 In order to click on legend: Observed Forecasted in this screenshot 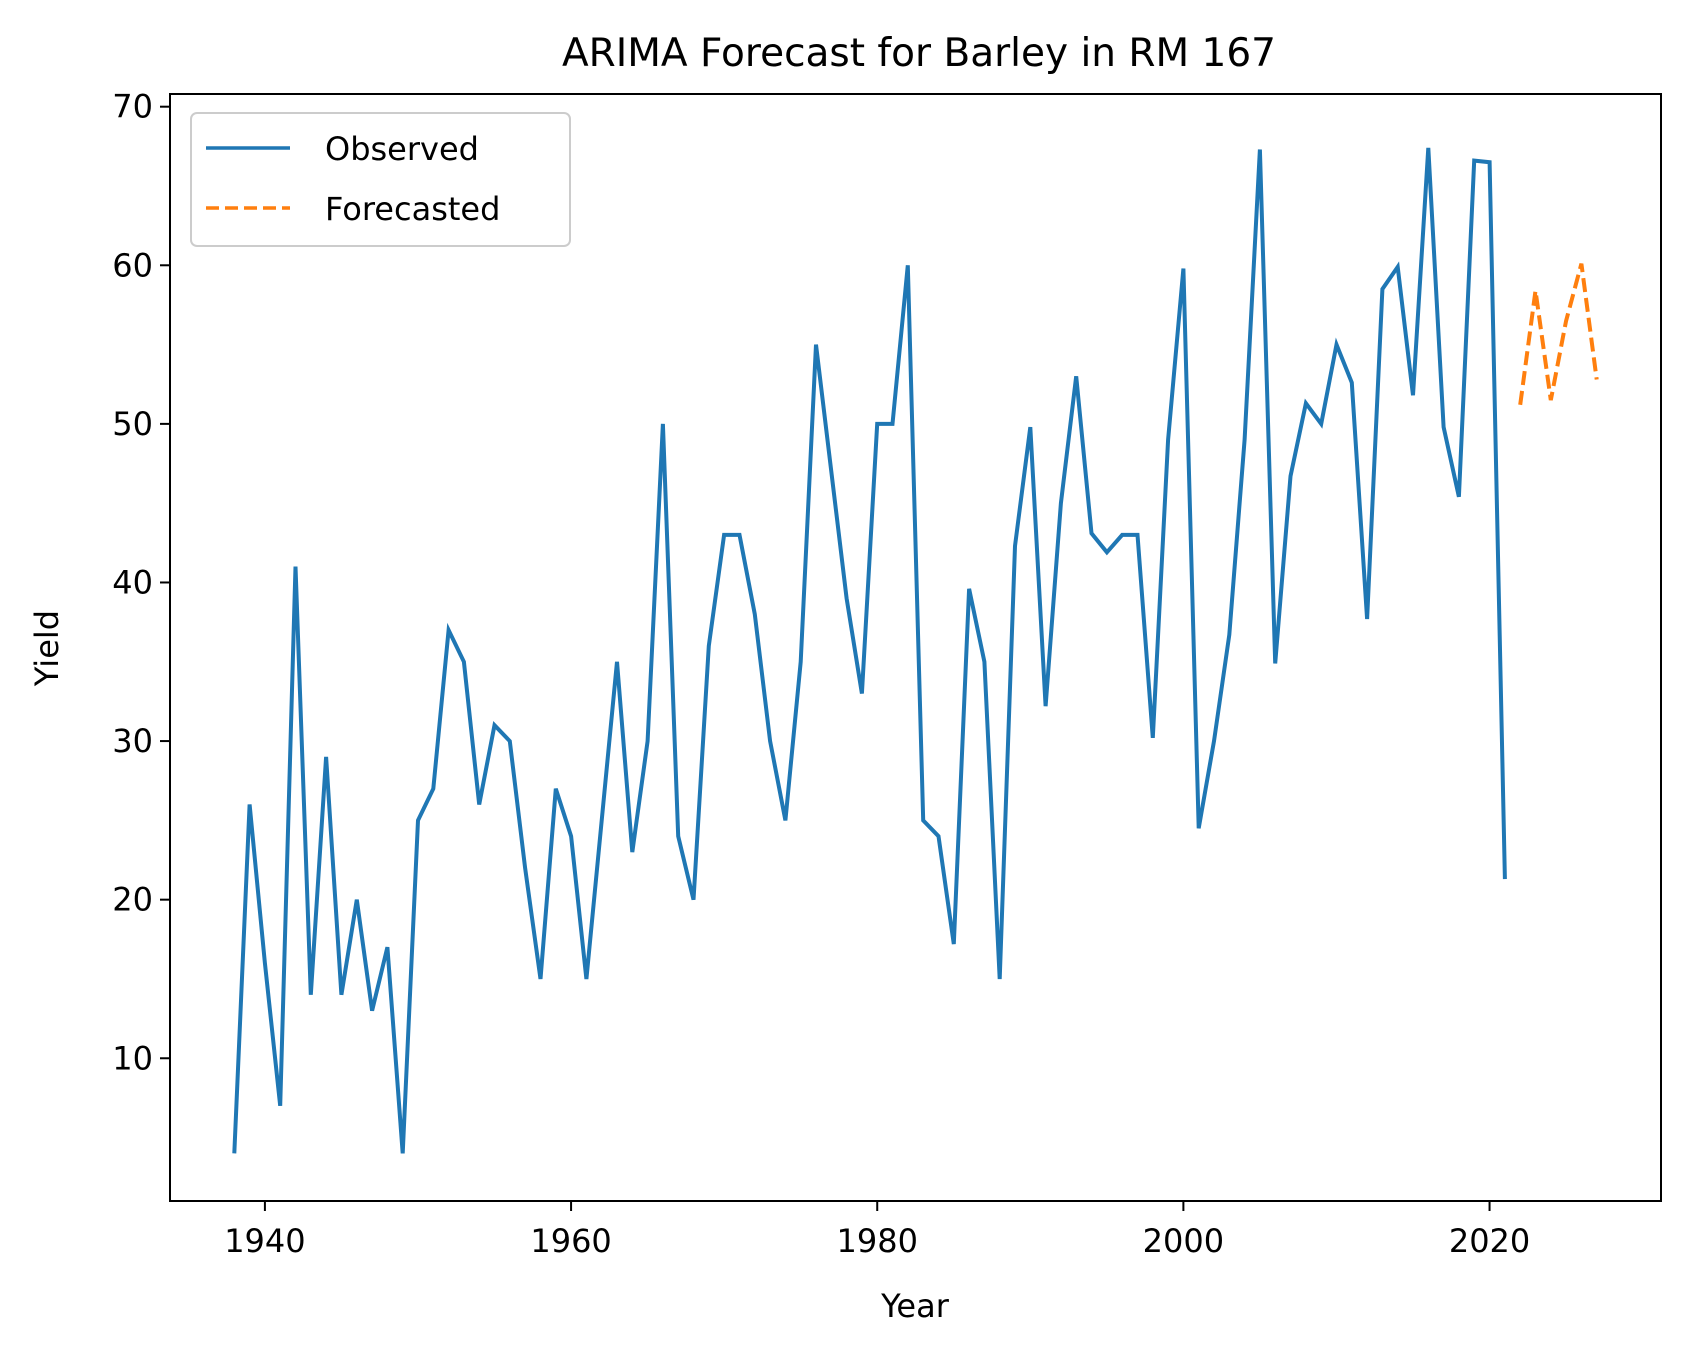, I will do `click(380, 179)`.